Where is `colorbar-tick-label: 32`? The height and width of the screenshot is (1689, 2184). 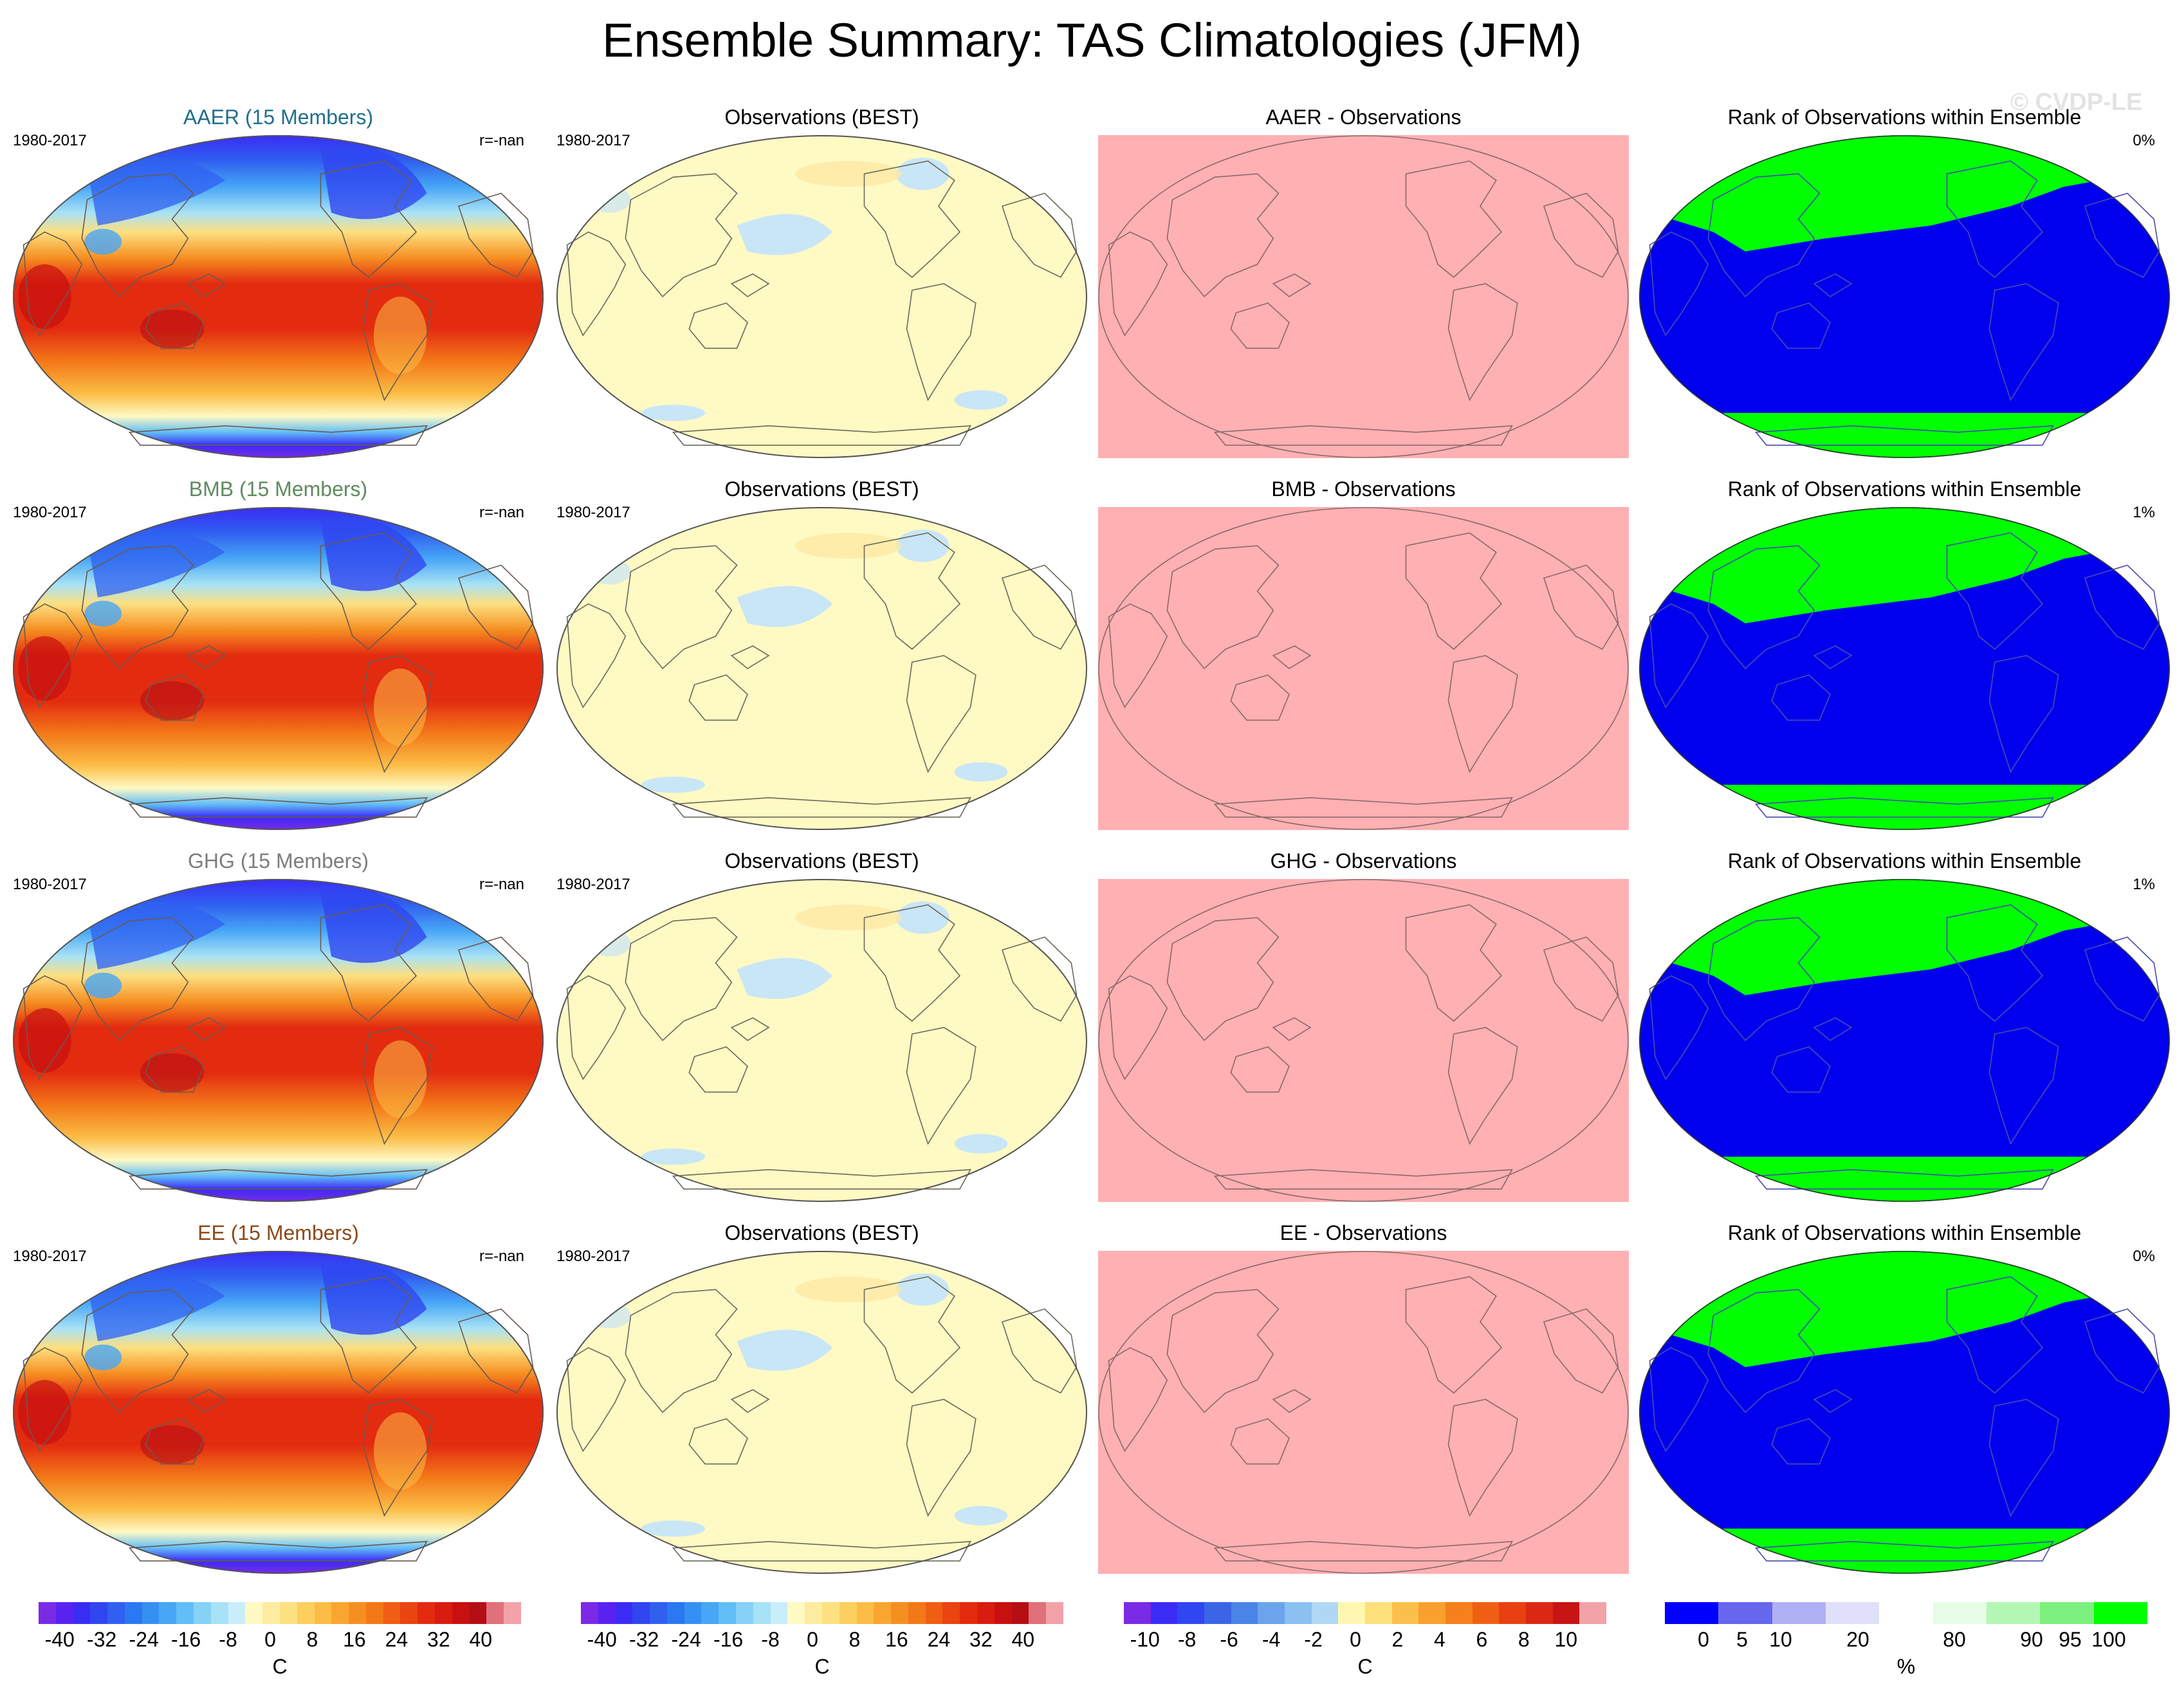 colorbar-tick-label: 32 is located at coordinates (438, 1639).